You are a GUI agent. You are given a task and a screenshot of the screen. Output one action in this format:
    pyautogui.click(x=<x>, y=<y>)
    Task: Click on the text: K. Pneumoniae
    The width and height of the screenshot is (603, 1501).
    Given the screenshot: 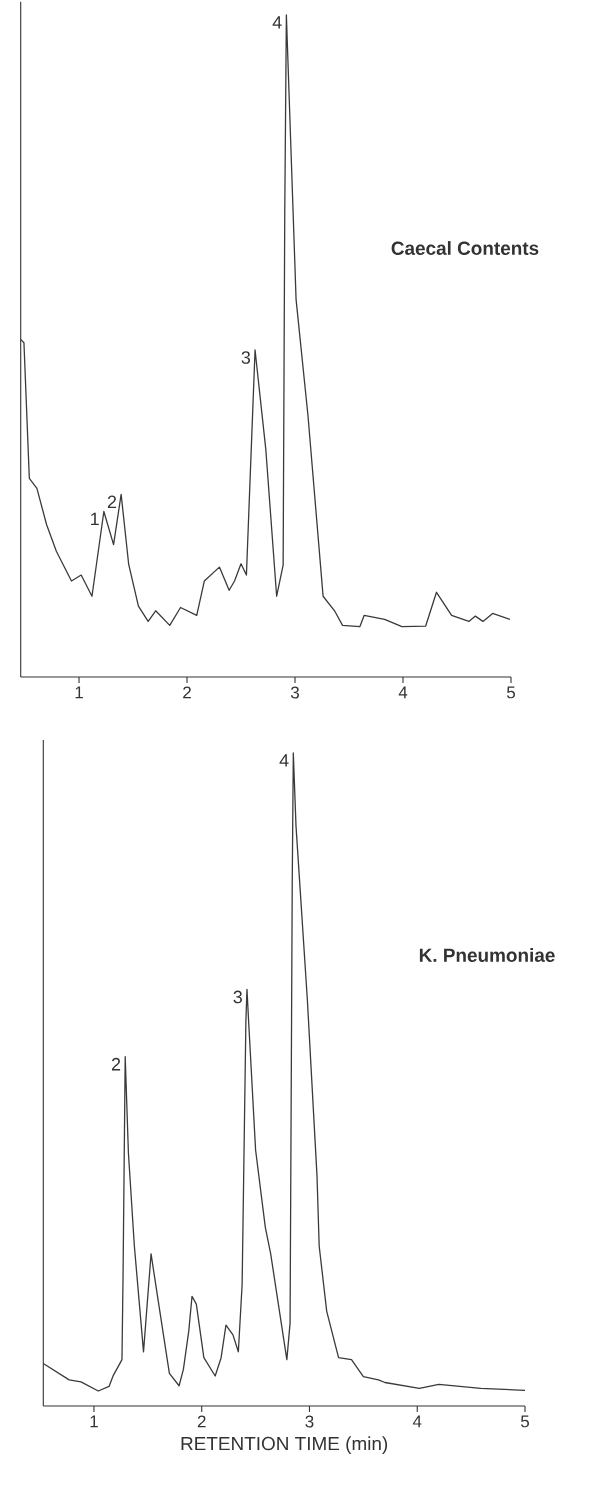 What is the action you would take?
    pyautogui.click(x=487, y=955)
    